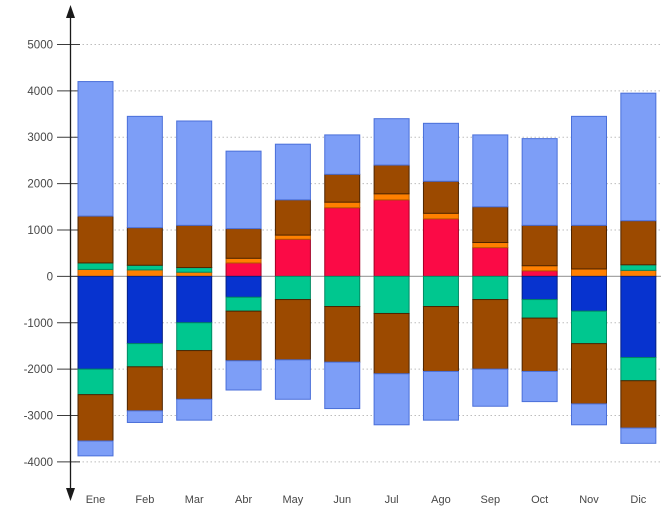  Describe the element at coordinates (144, 355) in the screenshot. I see `bar-segment-feb-green-negative` at that location.